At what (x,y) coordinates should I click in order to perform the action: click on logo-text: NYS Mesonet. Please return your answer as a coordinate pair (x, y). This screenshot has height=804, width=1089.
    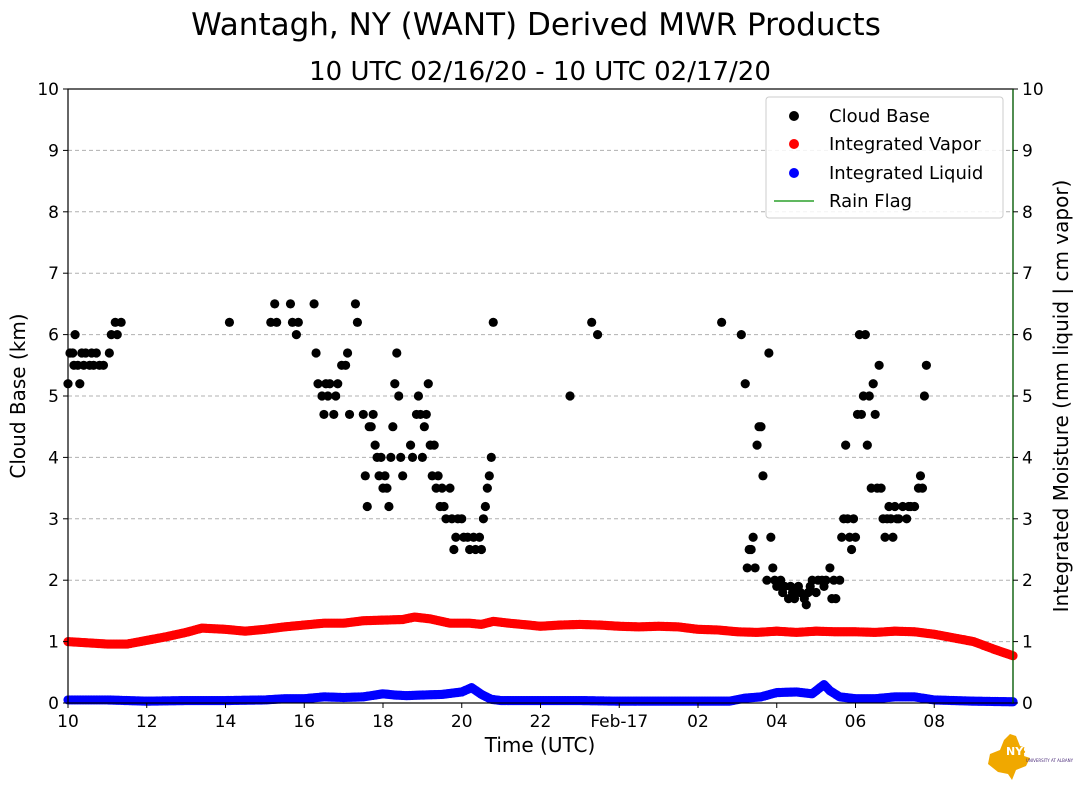
    Looking at the image, I should click on (1042, 751).